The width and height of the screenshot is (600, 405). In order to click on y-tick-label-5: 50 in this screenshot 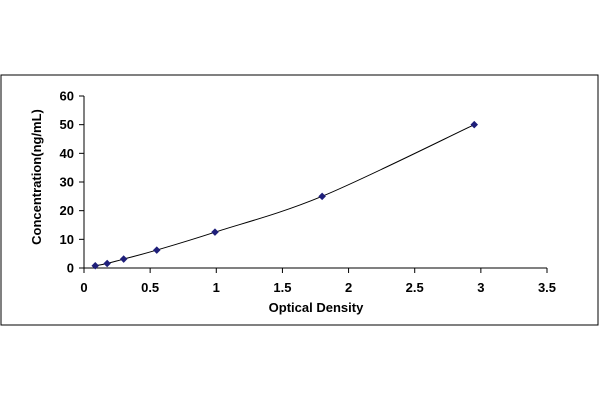, I will do `click(67, 124)`.